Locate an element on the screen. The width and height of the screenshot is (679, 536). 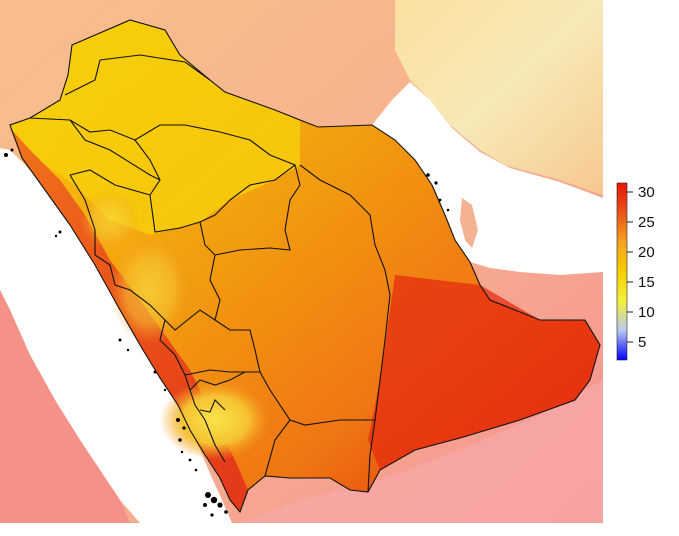
southeast-hot-zone is located at coordinates (484, 372).